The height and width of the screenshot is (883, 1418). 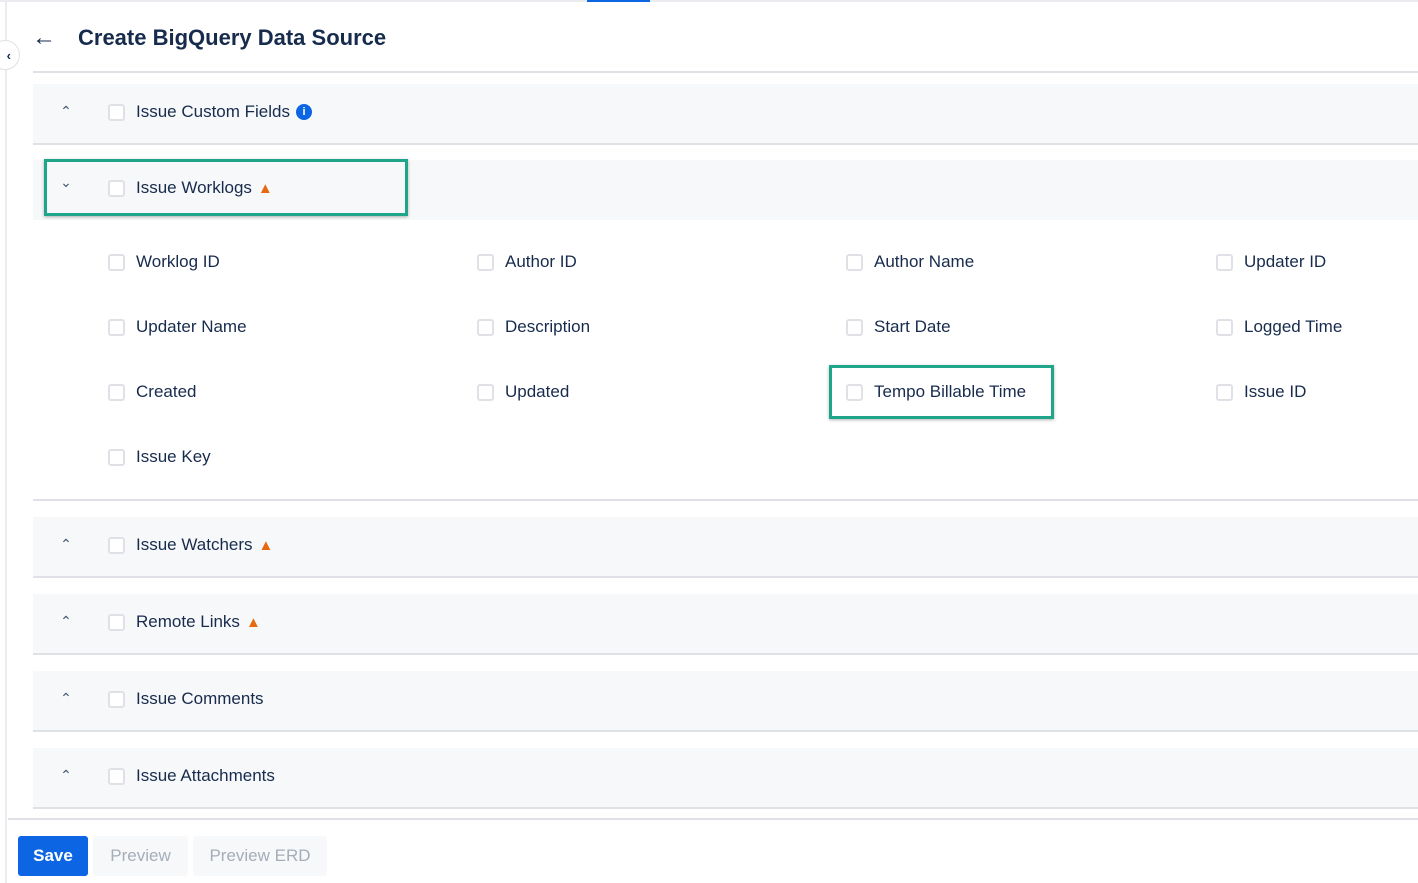 What do you see at coordinates (713, 819) in the screenshot?
I see `footer-divider` at bounding box center [713, 819].